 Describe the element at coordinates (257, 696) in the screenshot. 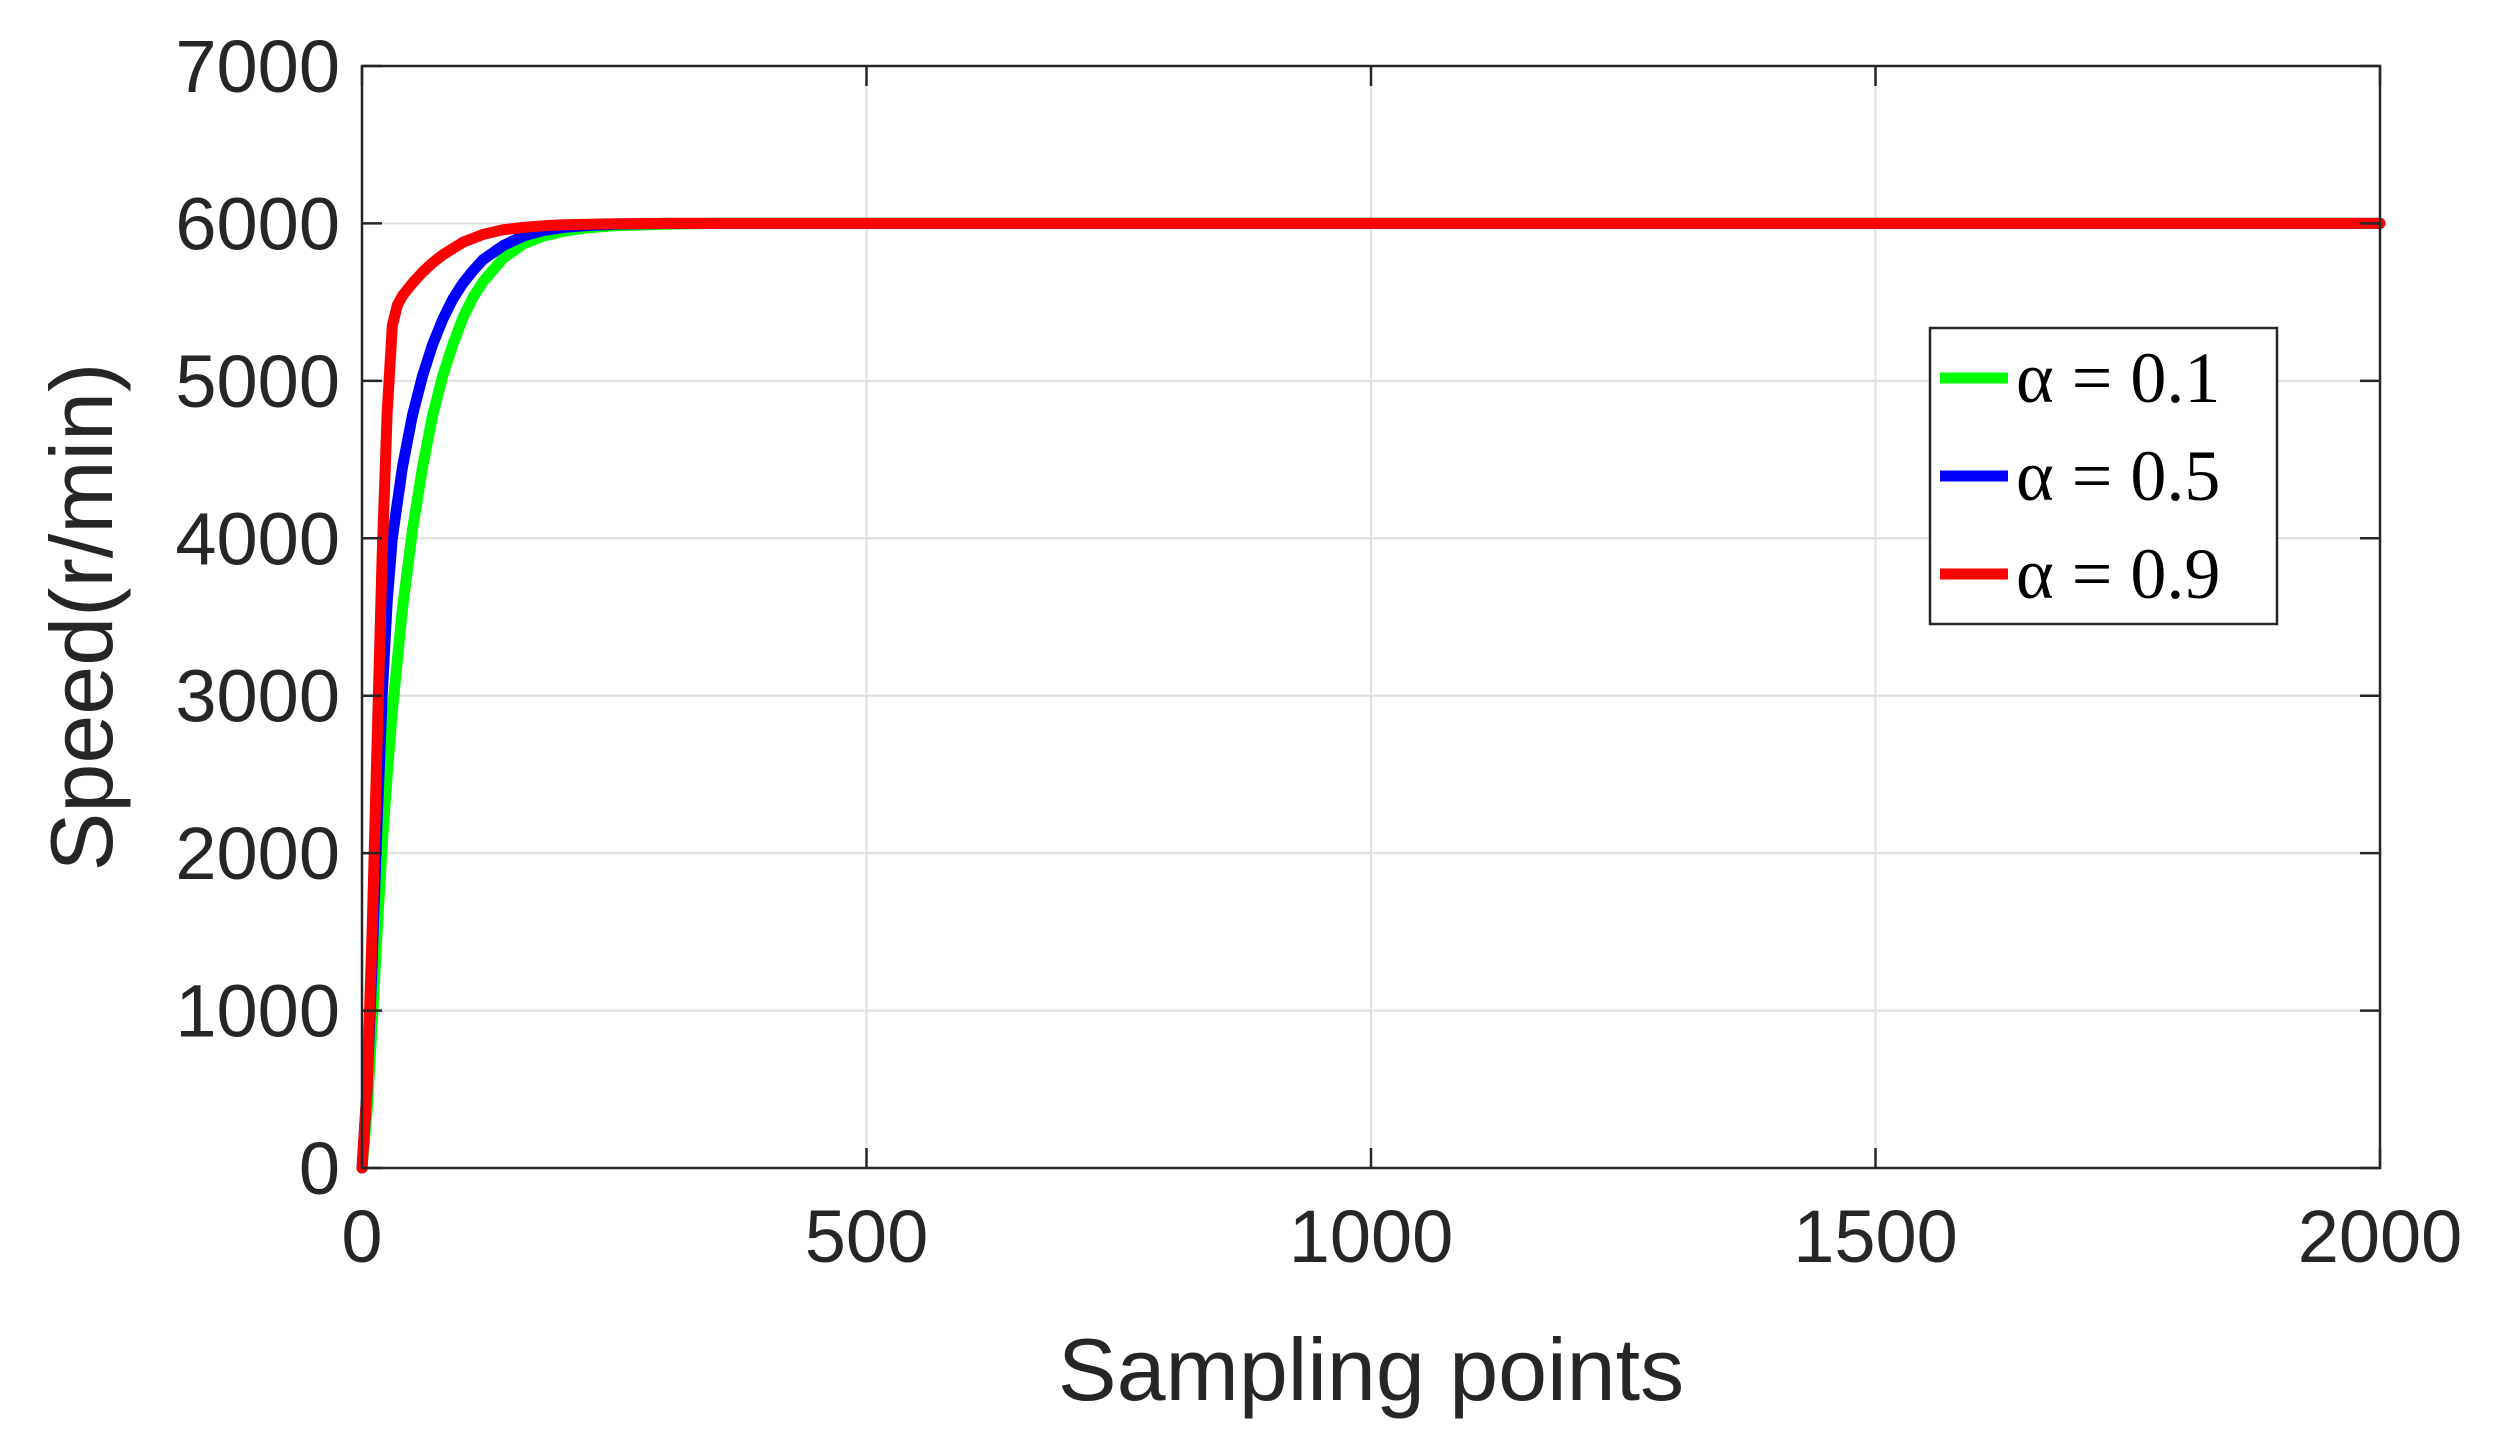

I see `y-tick-label: 3000` at that location.